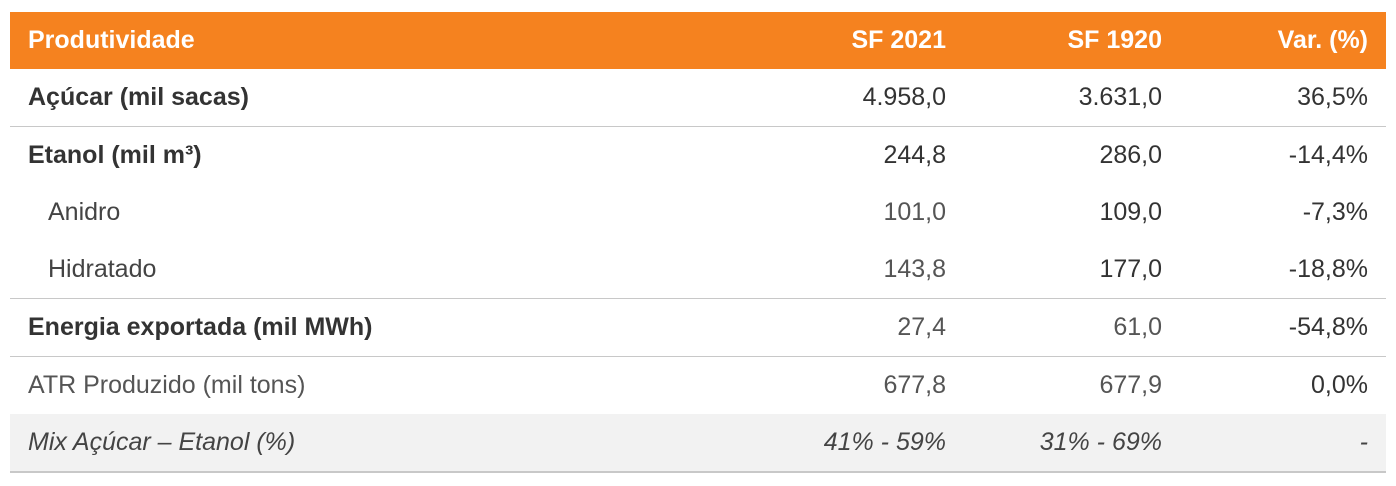 The height and width of the screenshot is (486, 1396). I want to click on header-cell: Var. (%), so click(1283, 40).